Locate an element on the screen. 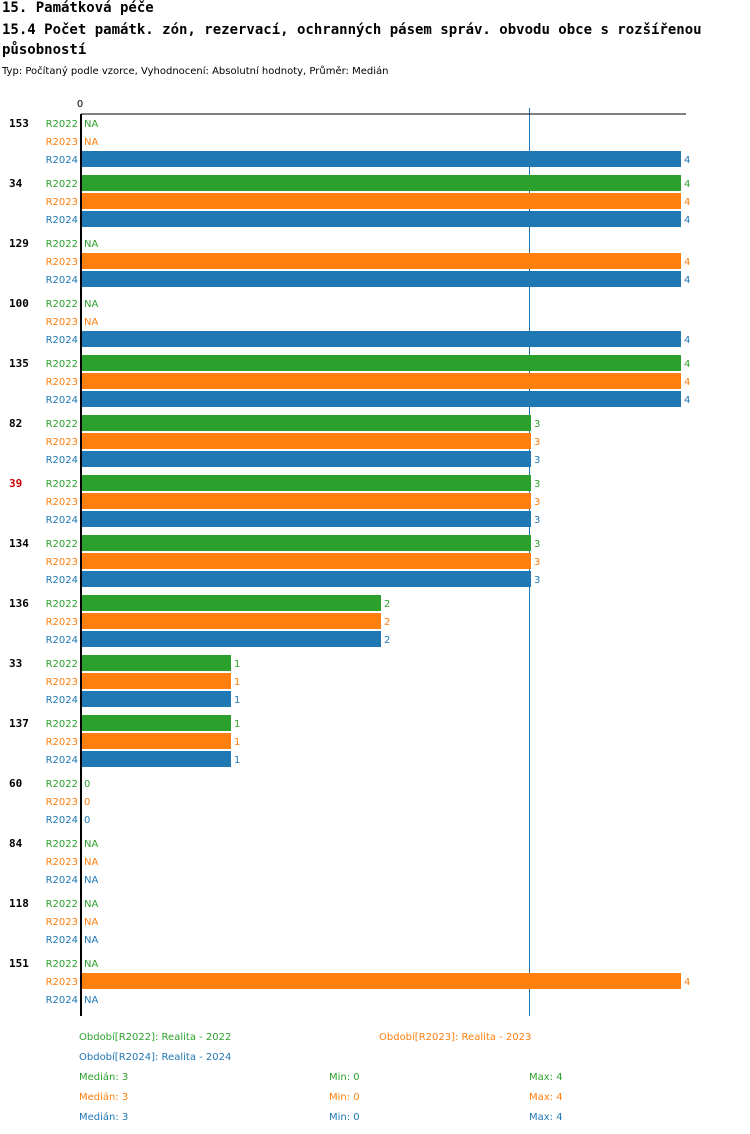 The image size is (750, 1134). category-label: 39 is located at coordinates (15, 483).